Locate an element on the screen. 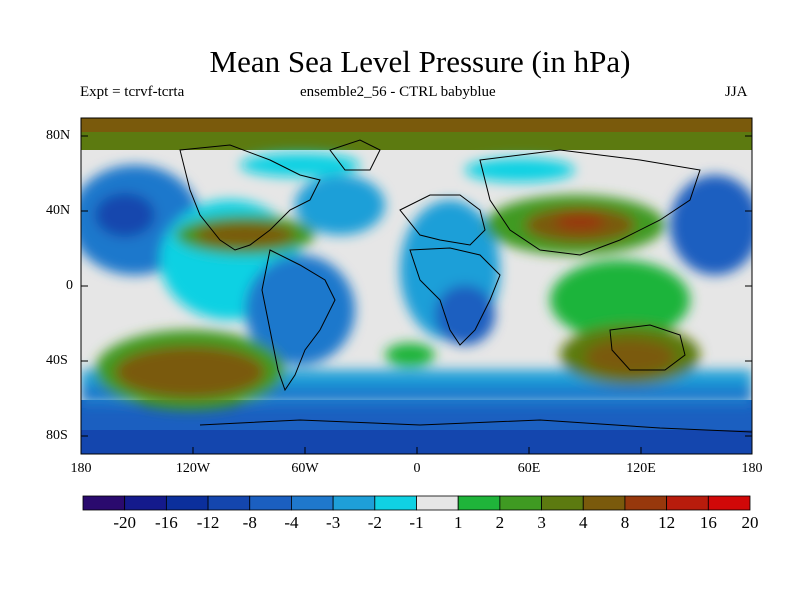 The width and height of the screenshot is (800, 600). lon-tick-60w: 60W is located at coordinates (305, 468).